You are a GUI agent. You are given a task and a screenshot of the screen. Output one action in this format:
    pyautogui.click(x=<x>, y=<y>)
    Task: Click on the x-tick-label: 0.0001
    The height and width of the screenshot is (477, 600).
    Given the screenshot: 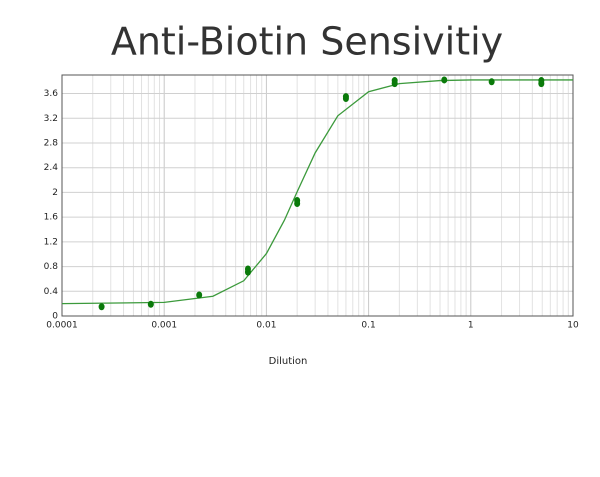 What is the action you would take?
    pyautogui.click(x=62, y=326)
    